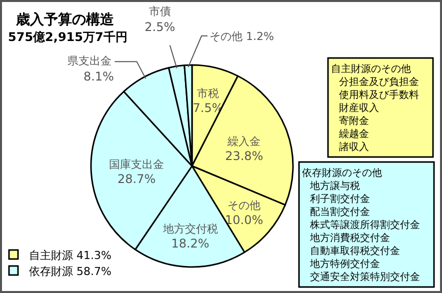  Describe the element at coordinates (137, 179) in the screenshot. I see `data-label: 28.7%` at that location.